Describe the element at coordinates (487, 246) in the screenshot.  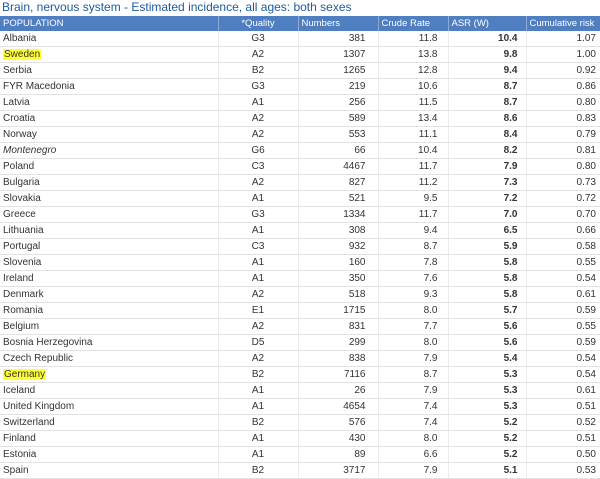
I see `cell-asr: 5.9` at that location.